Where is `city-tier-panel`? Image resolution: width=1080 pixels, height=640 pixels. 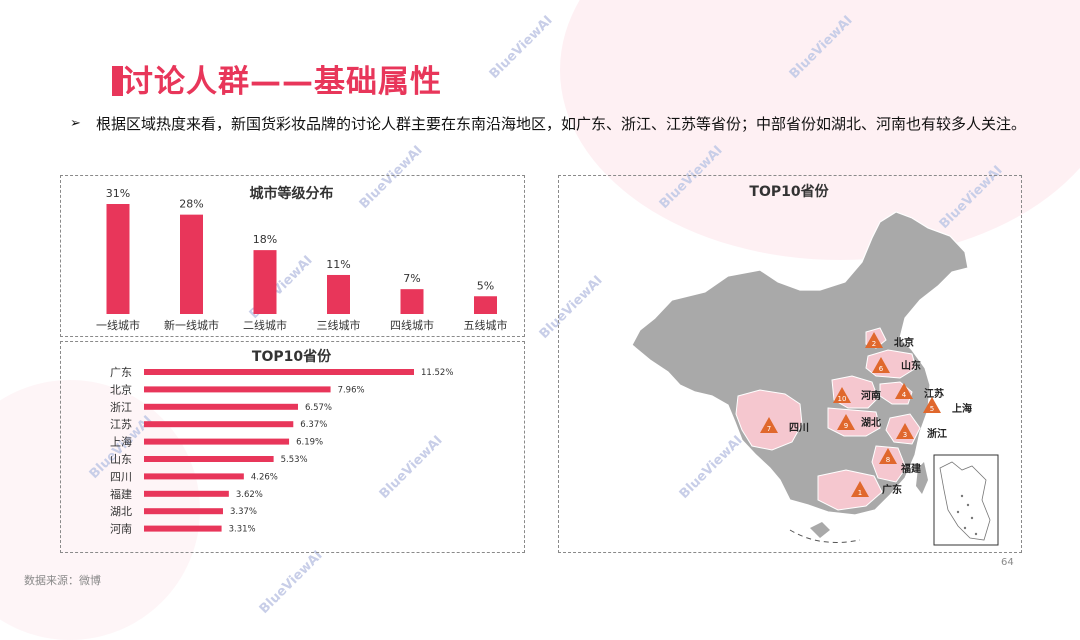
city-tier-panel is located at coordinates (292, 256).